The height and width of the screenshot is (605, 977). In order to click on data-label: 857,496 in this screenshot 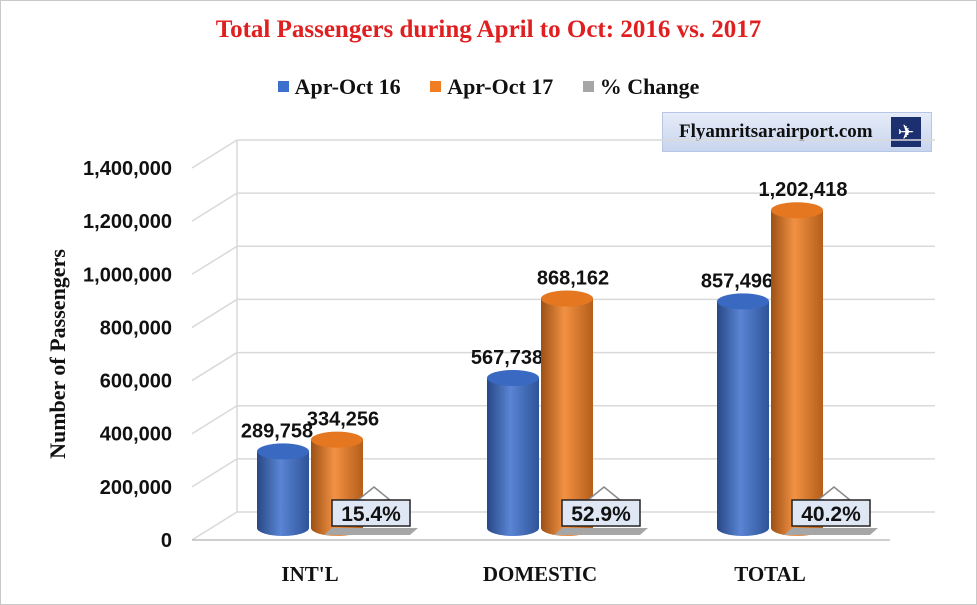, I will do `click(737, 281)`.